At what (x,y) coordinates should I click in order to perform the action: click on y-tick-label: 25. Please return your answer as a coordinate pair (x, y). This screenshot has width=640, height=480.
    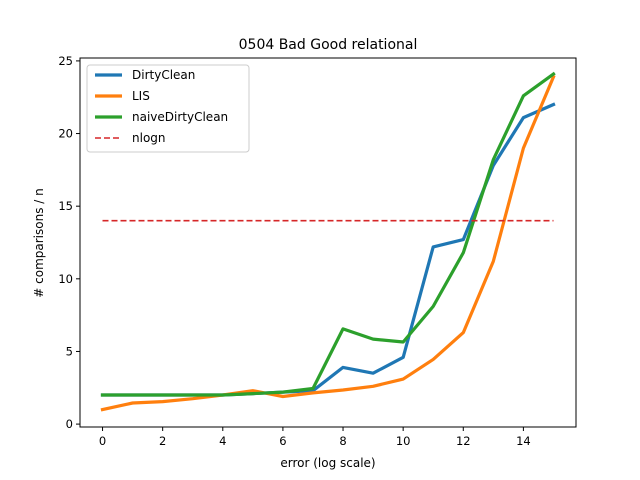
    Looking at the image, I should click on (65, 61).